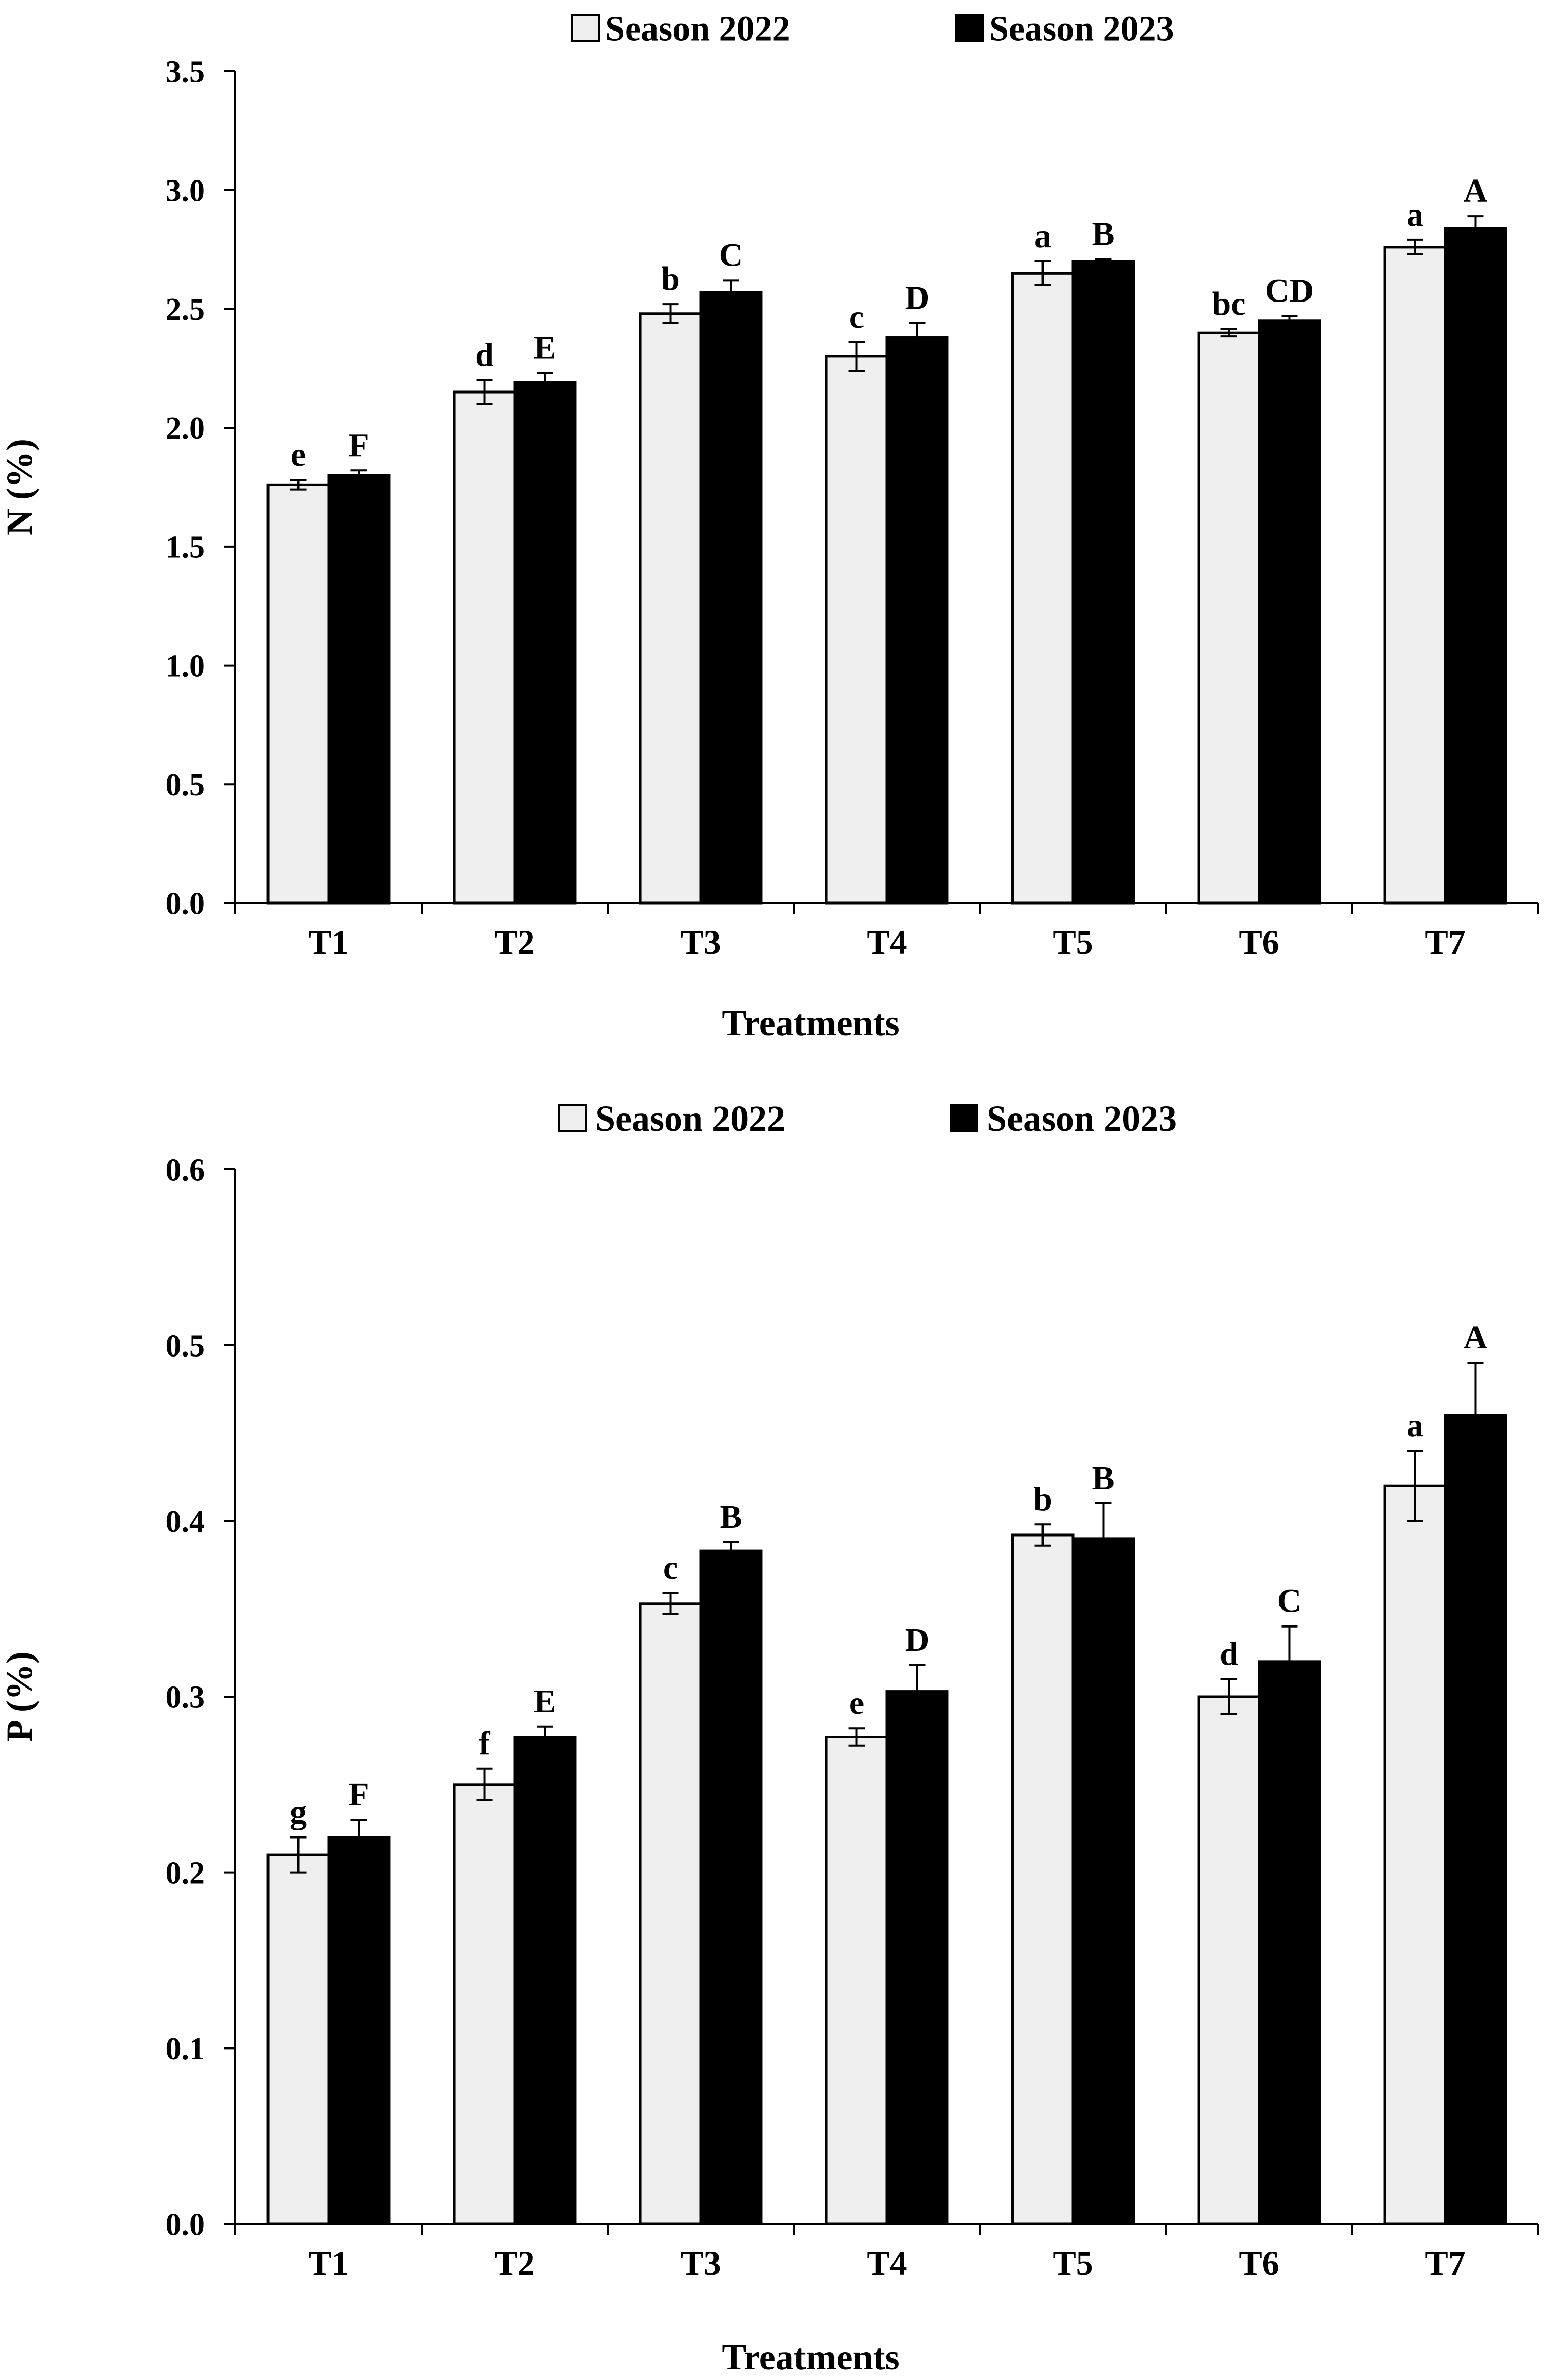 The width and height of the screenshot is (1548, 2380). What do you see at coordinates (185, 428) in the screenshot?
I see `y-tick-label: 2.0` at bounding box center [185, 428].